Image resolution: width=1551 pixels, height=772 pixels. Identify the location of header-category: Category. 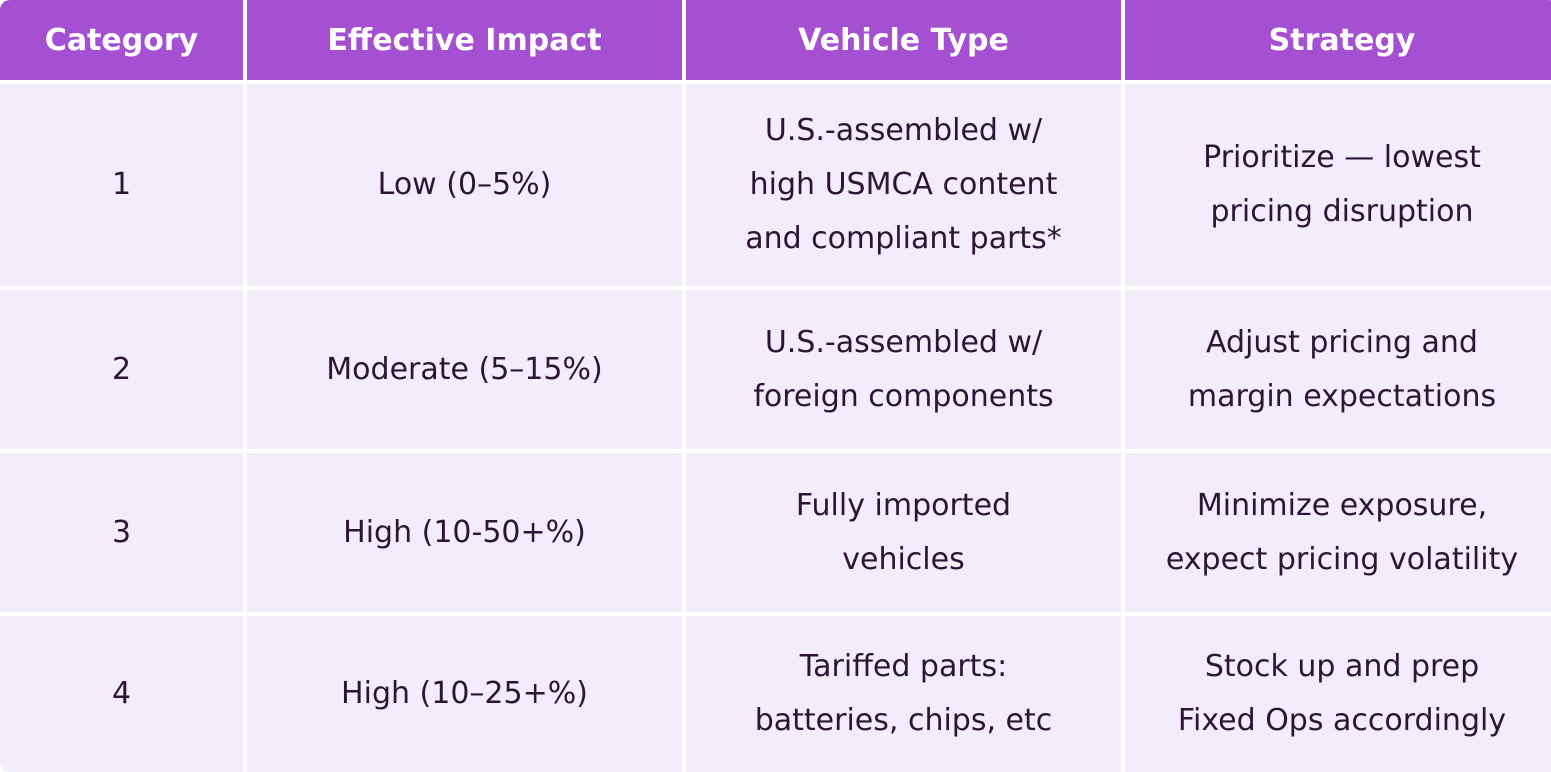
(121, 40).